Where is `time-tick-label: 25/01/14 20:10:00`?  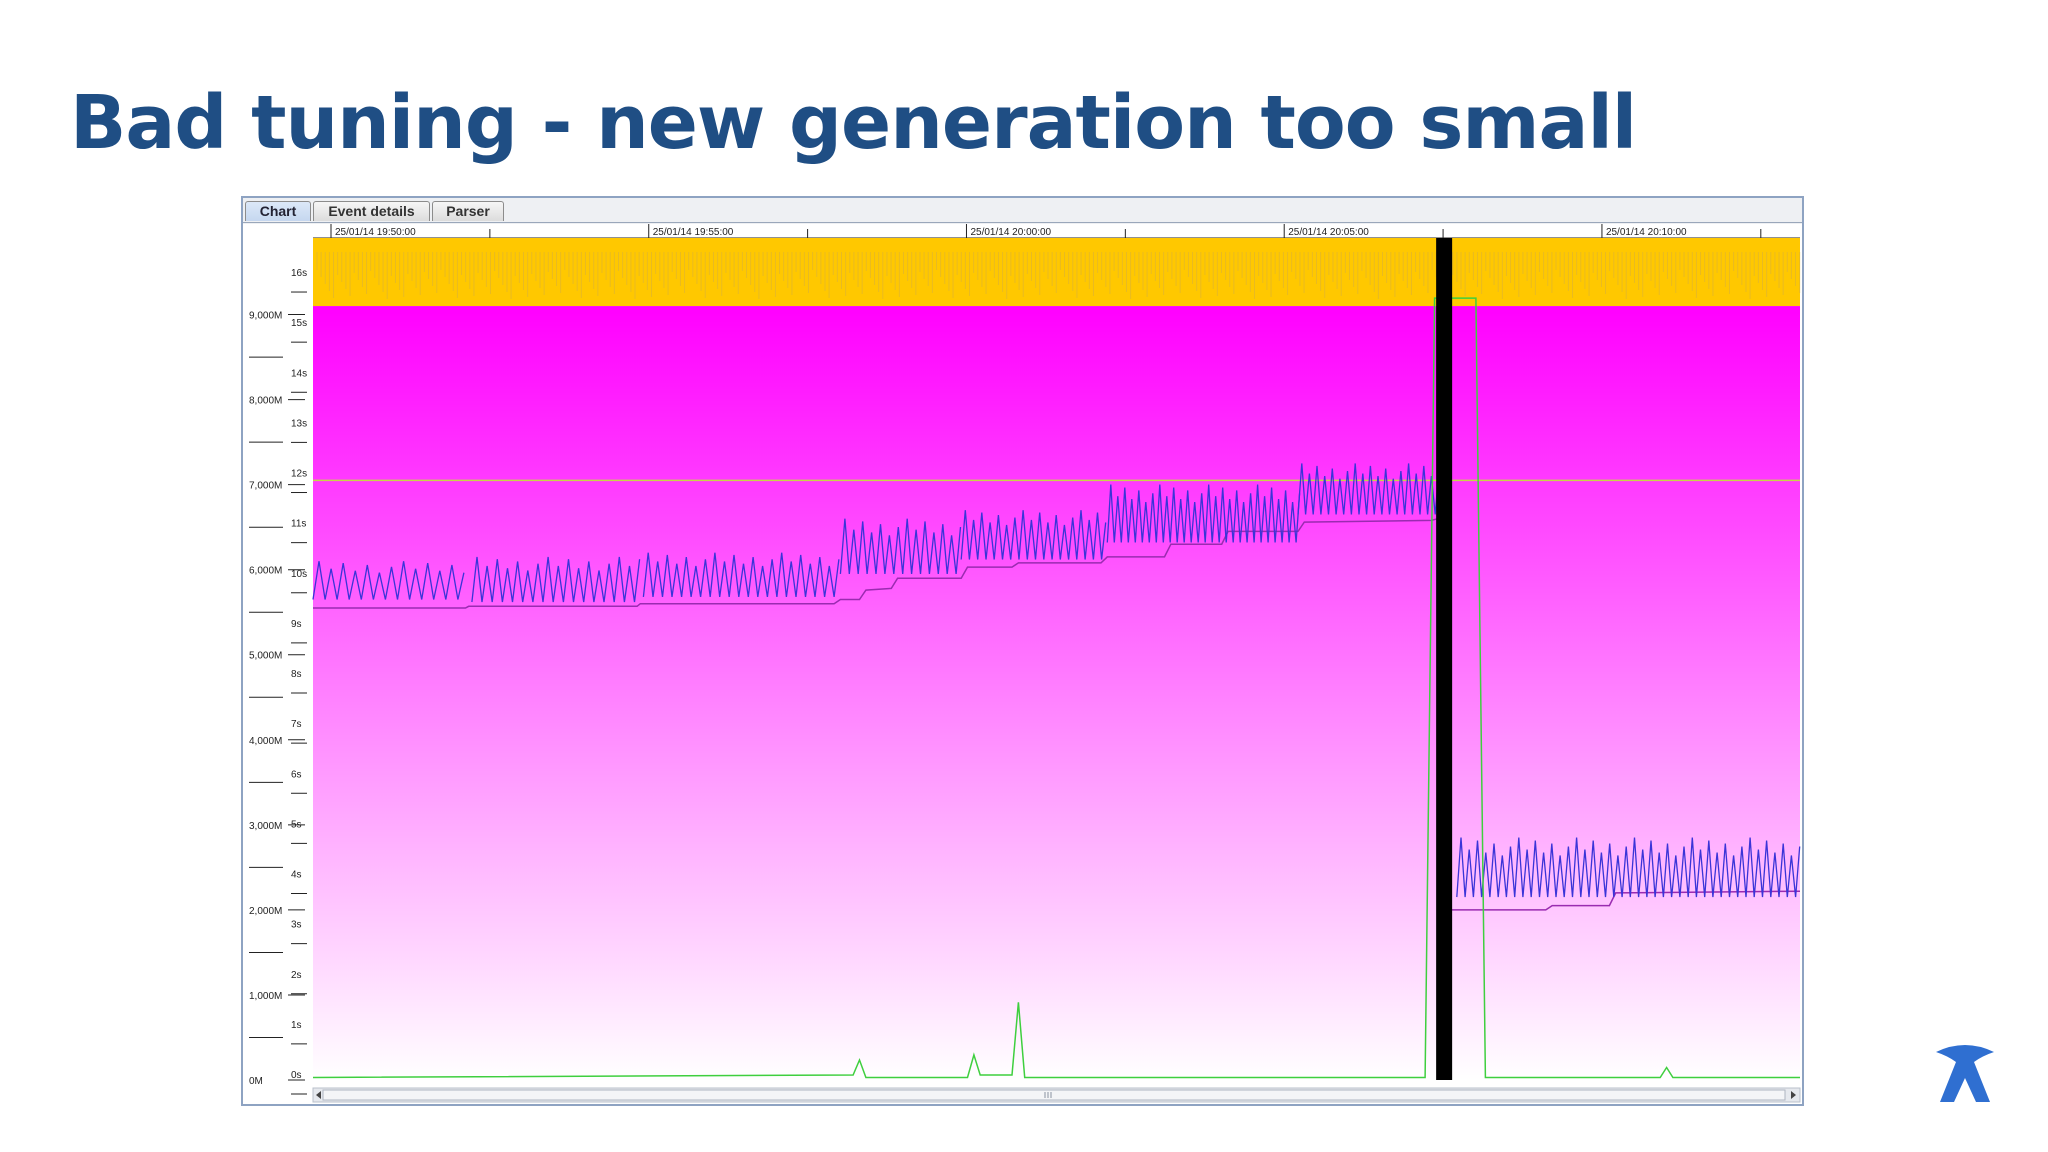 time-tick-label: 25/01/14 20:10:00 is located at coordinates (1646, 232).